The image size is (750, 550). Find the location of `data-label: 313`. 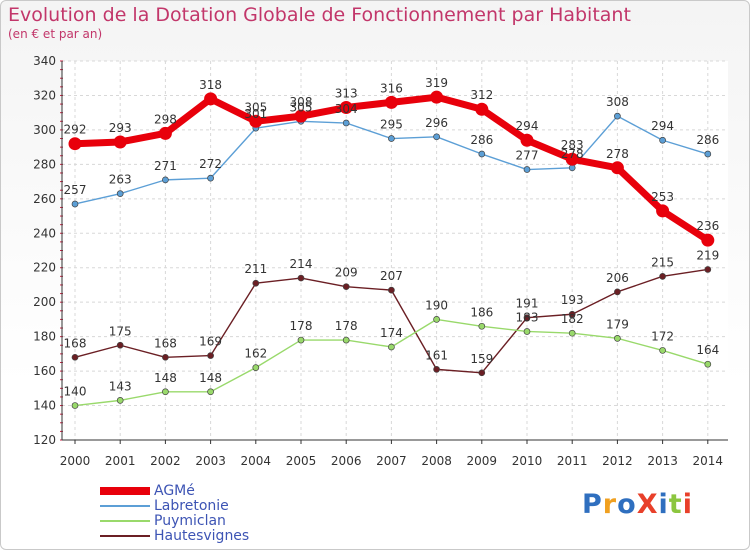

data-label: 313 is located at coordinates (346, 94).